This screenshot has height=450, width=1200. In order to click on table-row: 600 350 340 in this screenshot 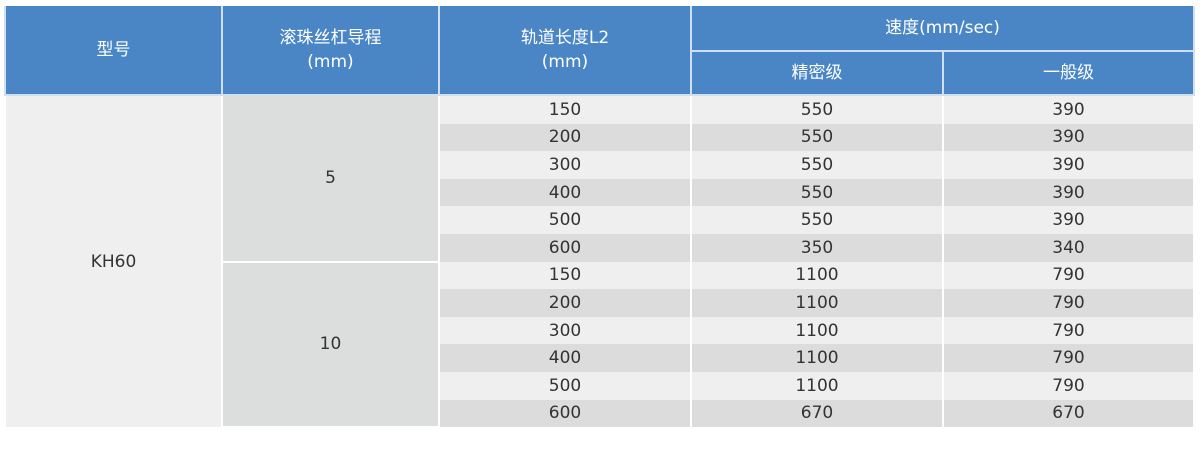, I will do `click(600, 247)`.